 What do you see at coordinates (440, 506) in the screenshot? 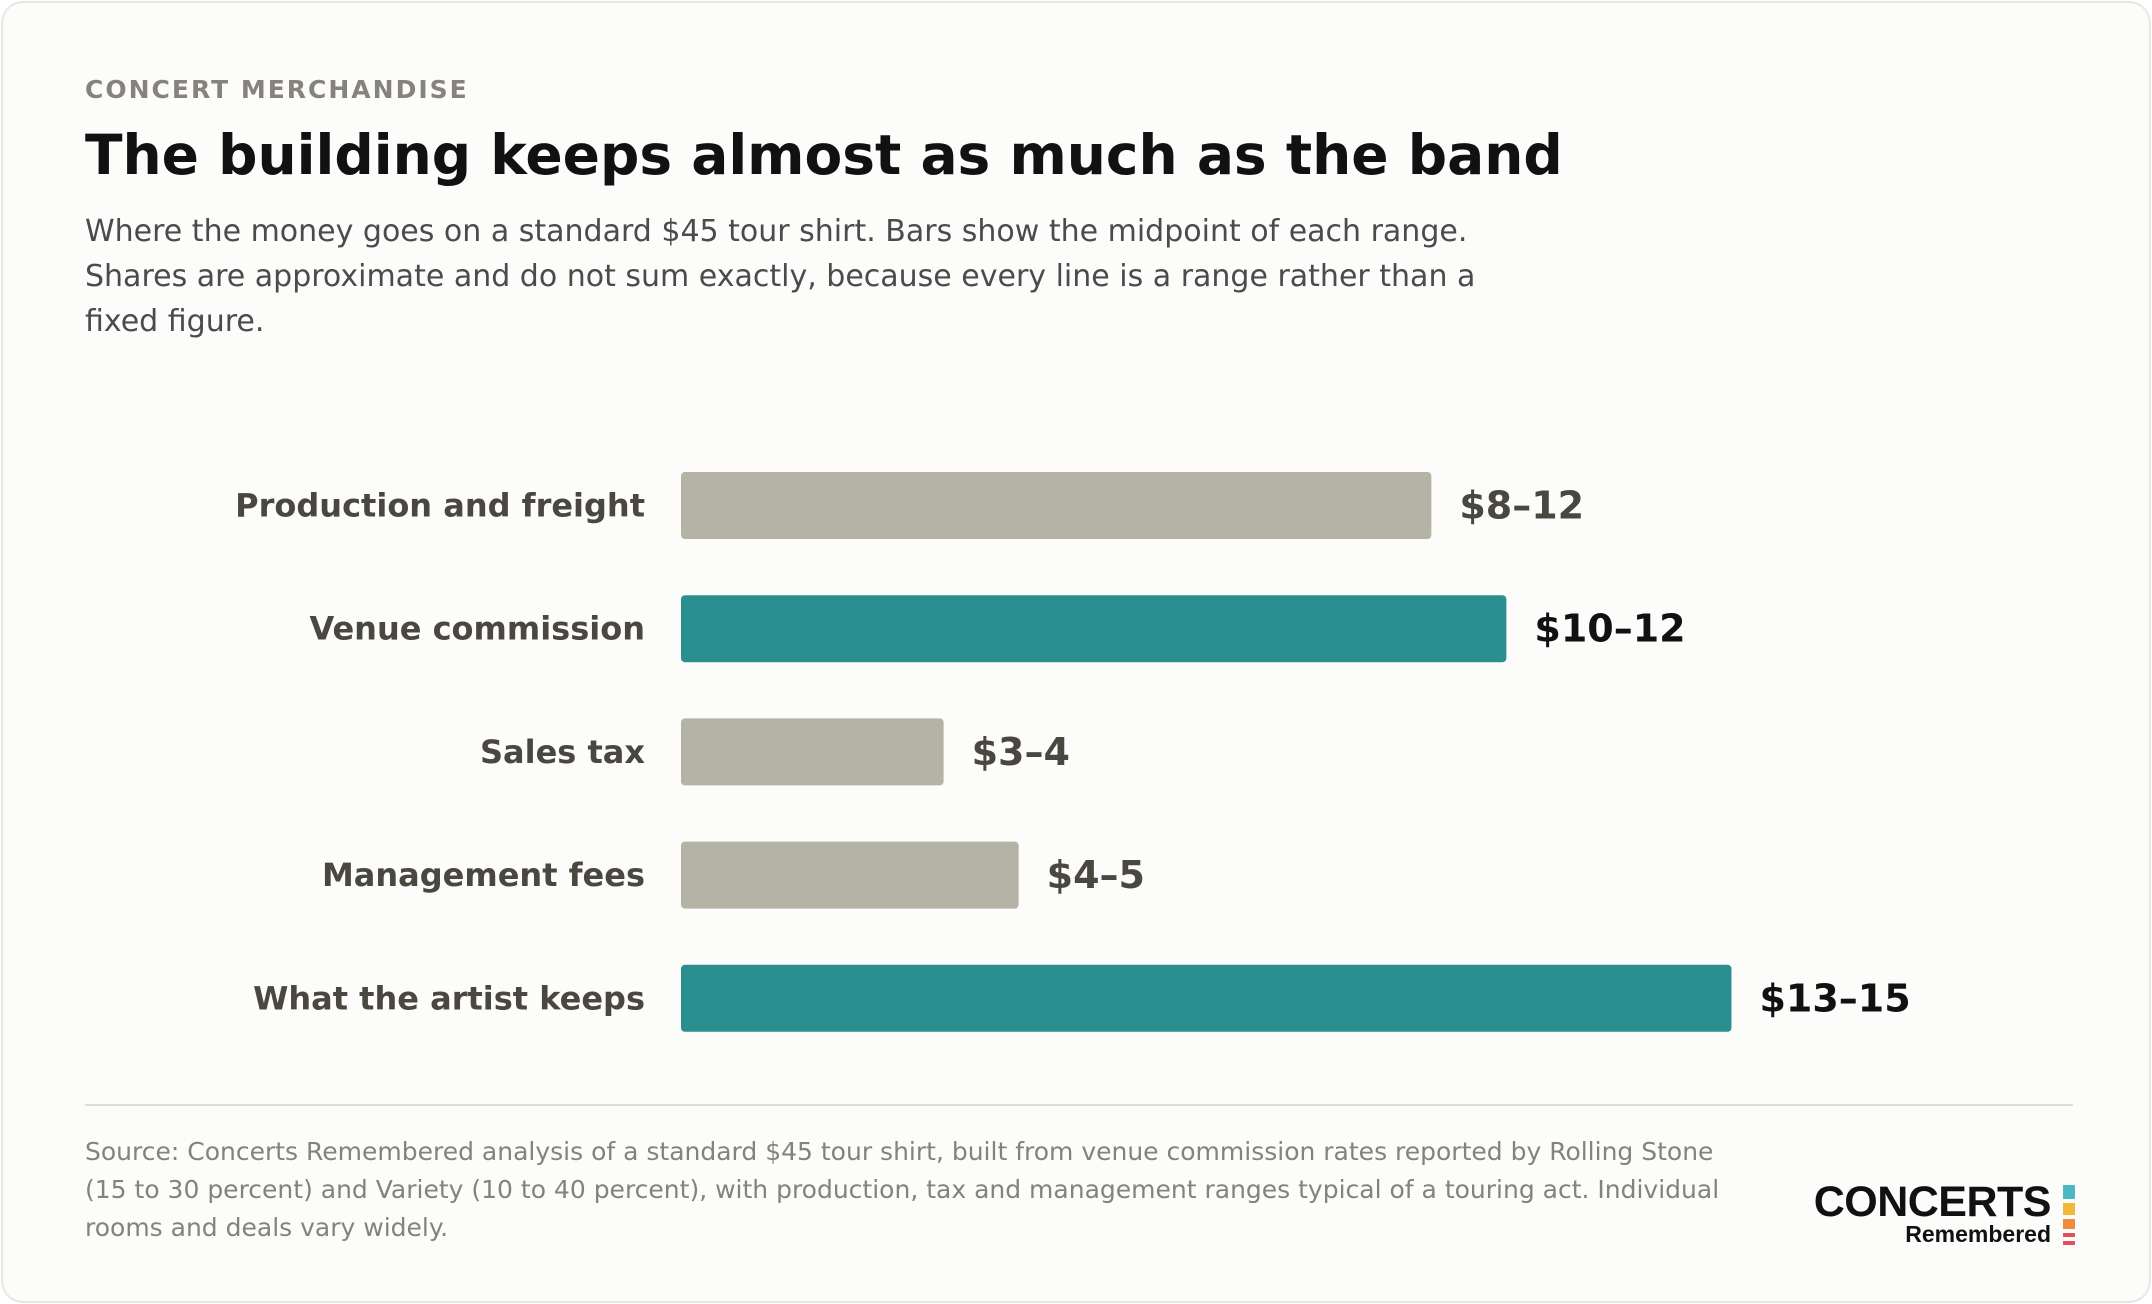
I see `category-label: Production and freight` at bounding box center [440, 506].